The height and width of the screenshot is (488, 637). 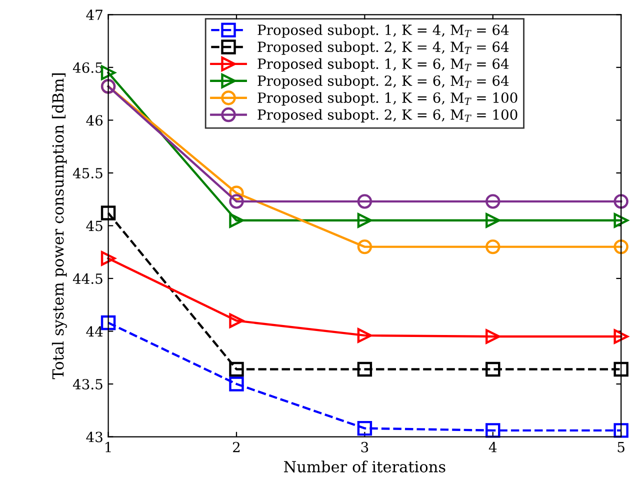 I want to click on x-tick-label: 1, so click(x=108, y=447).